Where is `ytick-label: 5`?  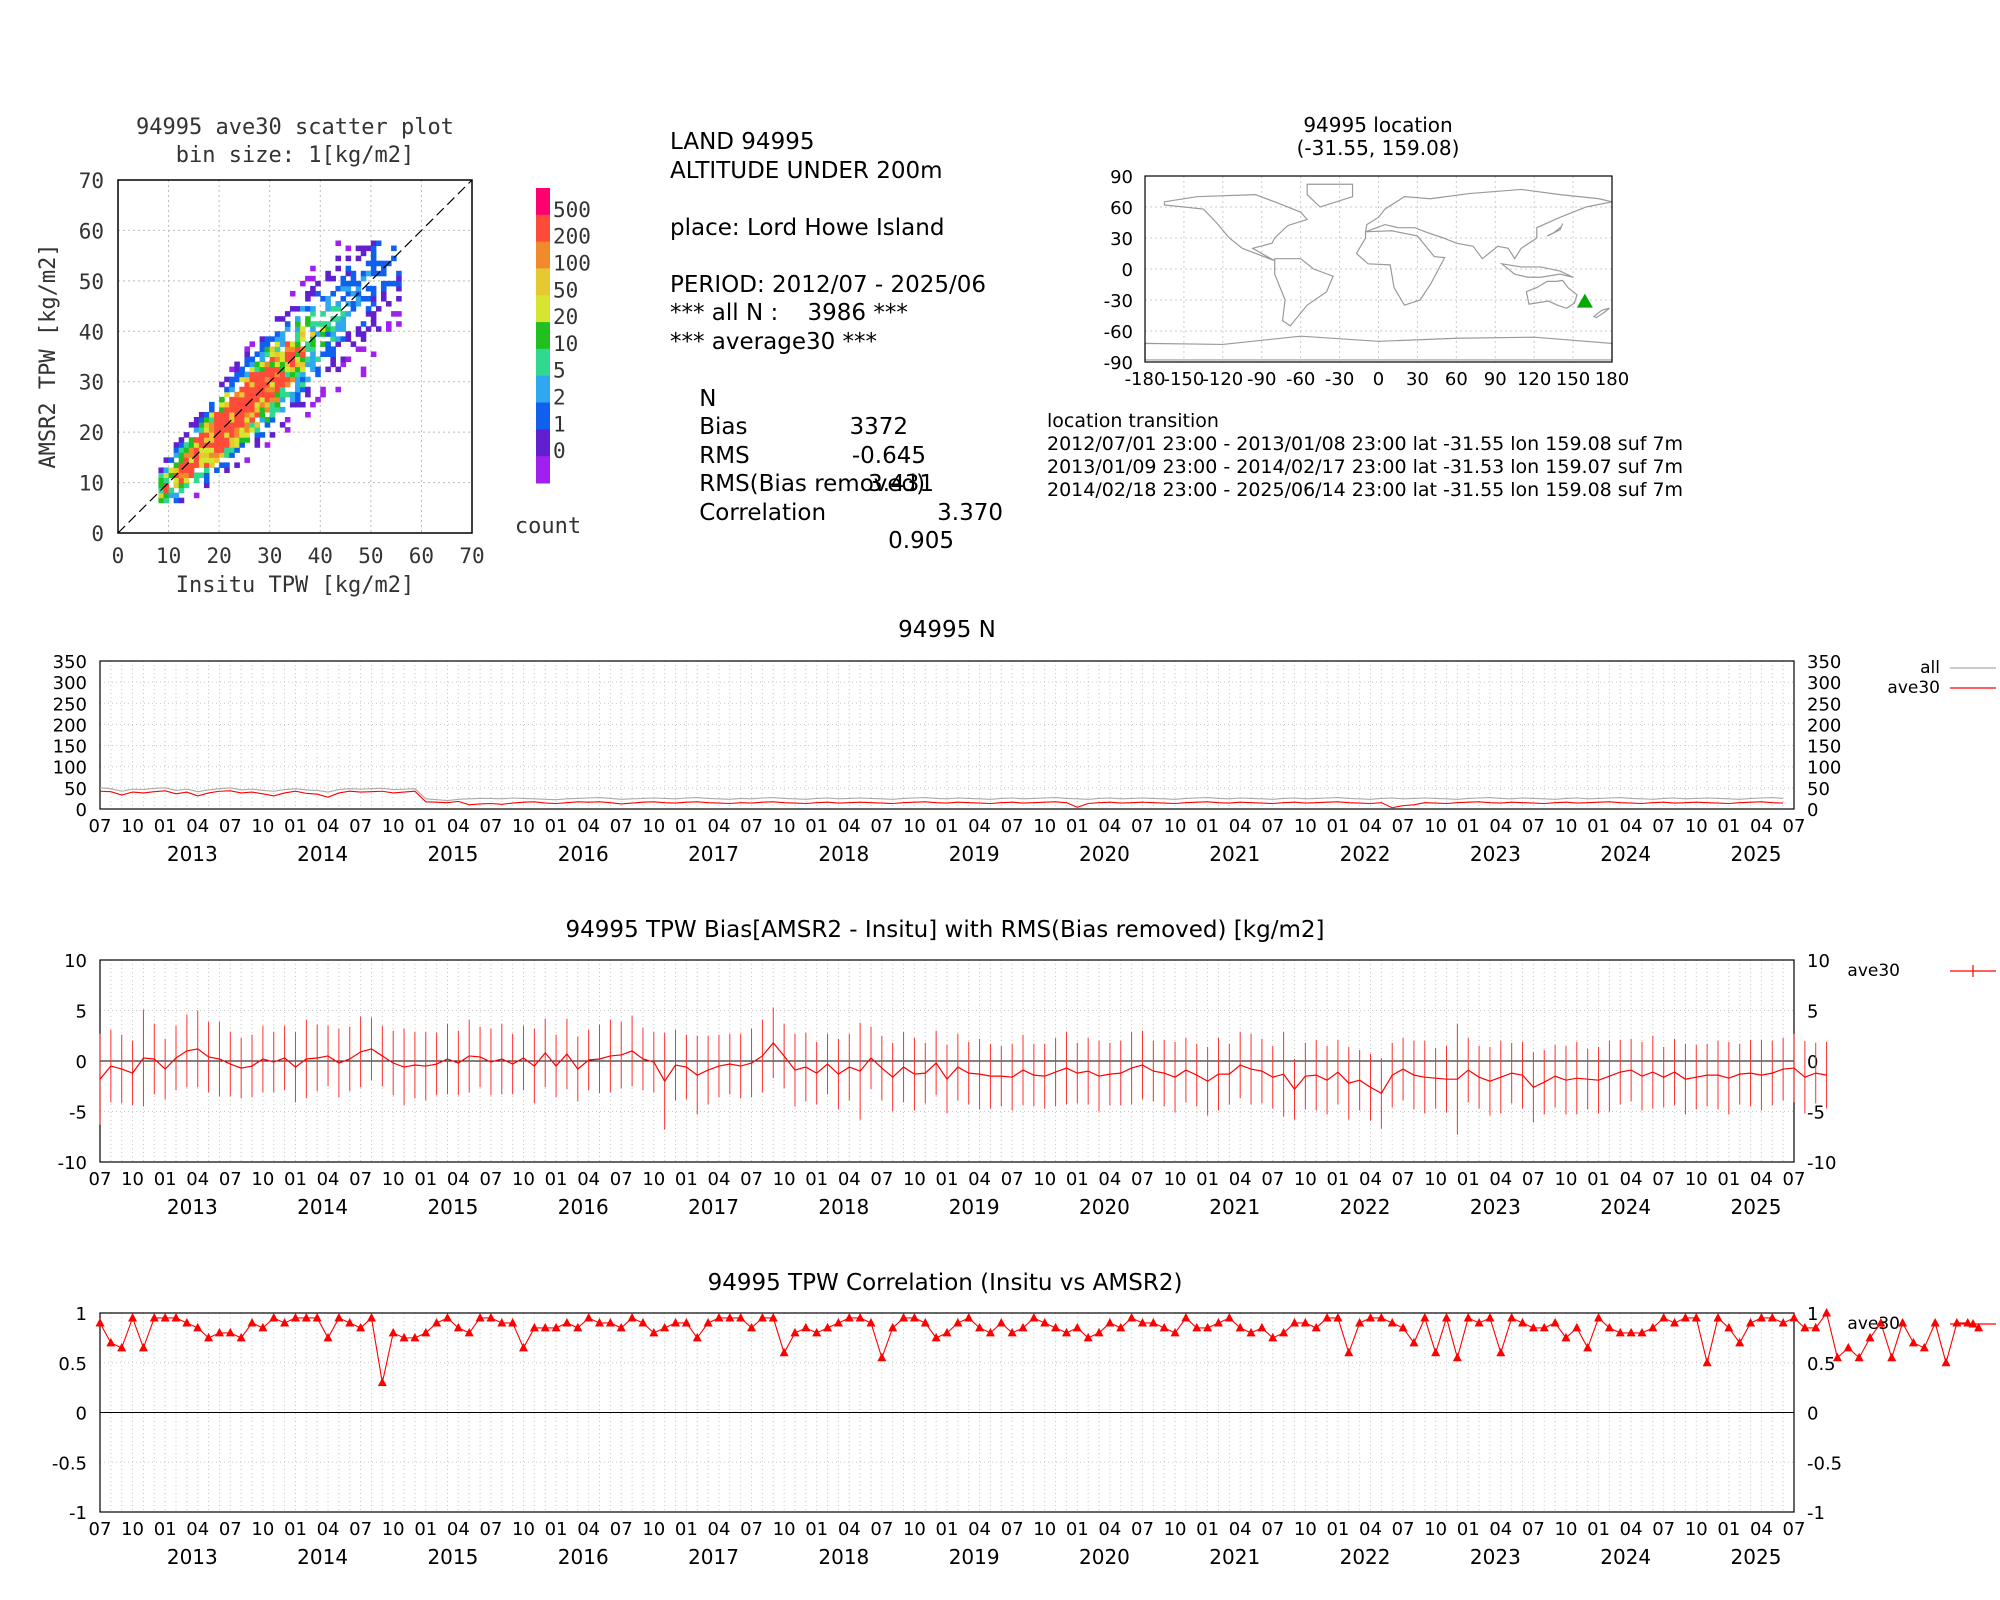 ytick-label: 5 is located at coordinates (81, 1012).